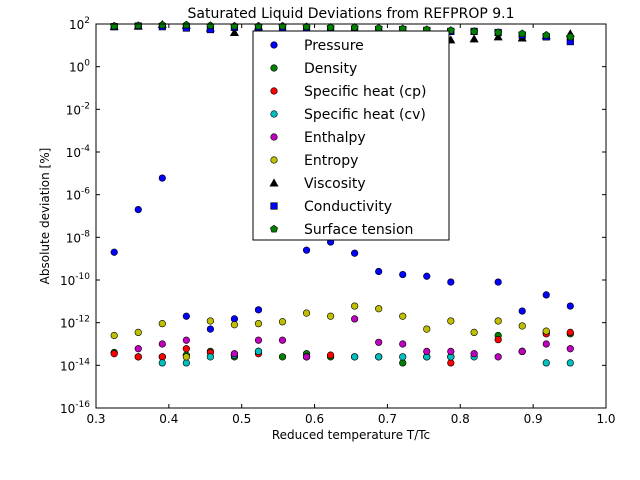  I want to click on y-tick-label: 10⁻⁴, so click(78, 152).